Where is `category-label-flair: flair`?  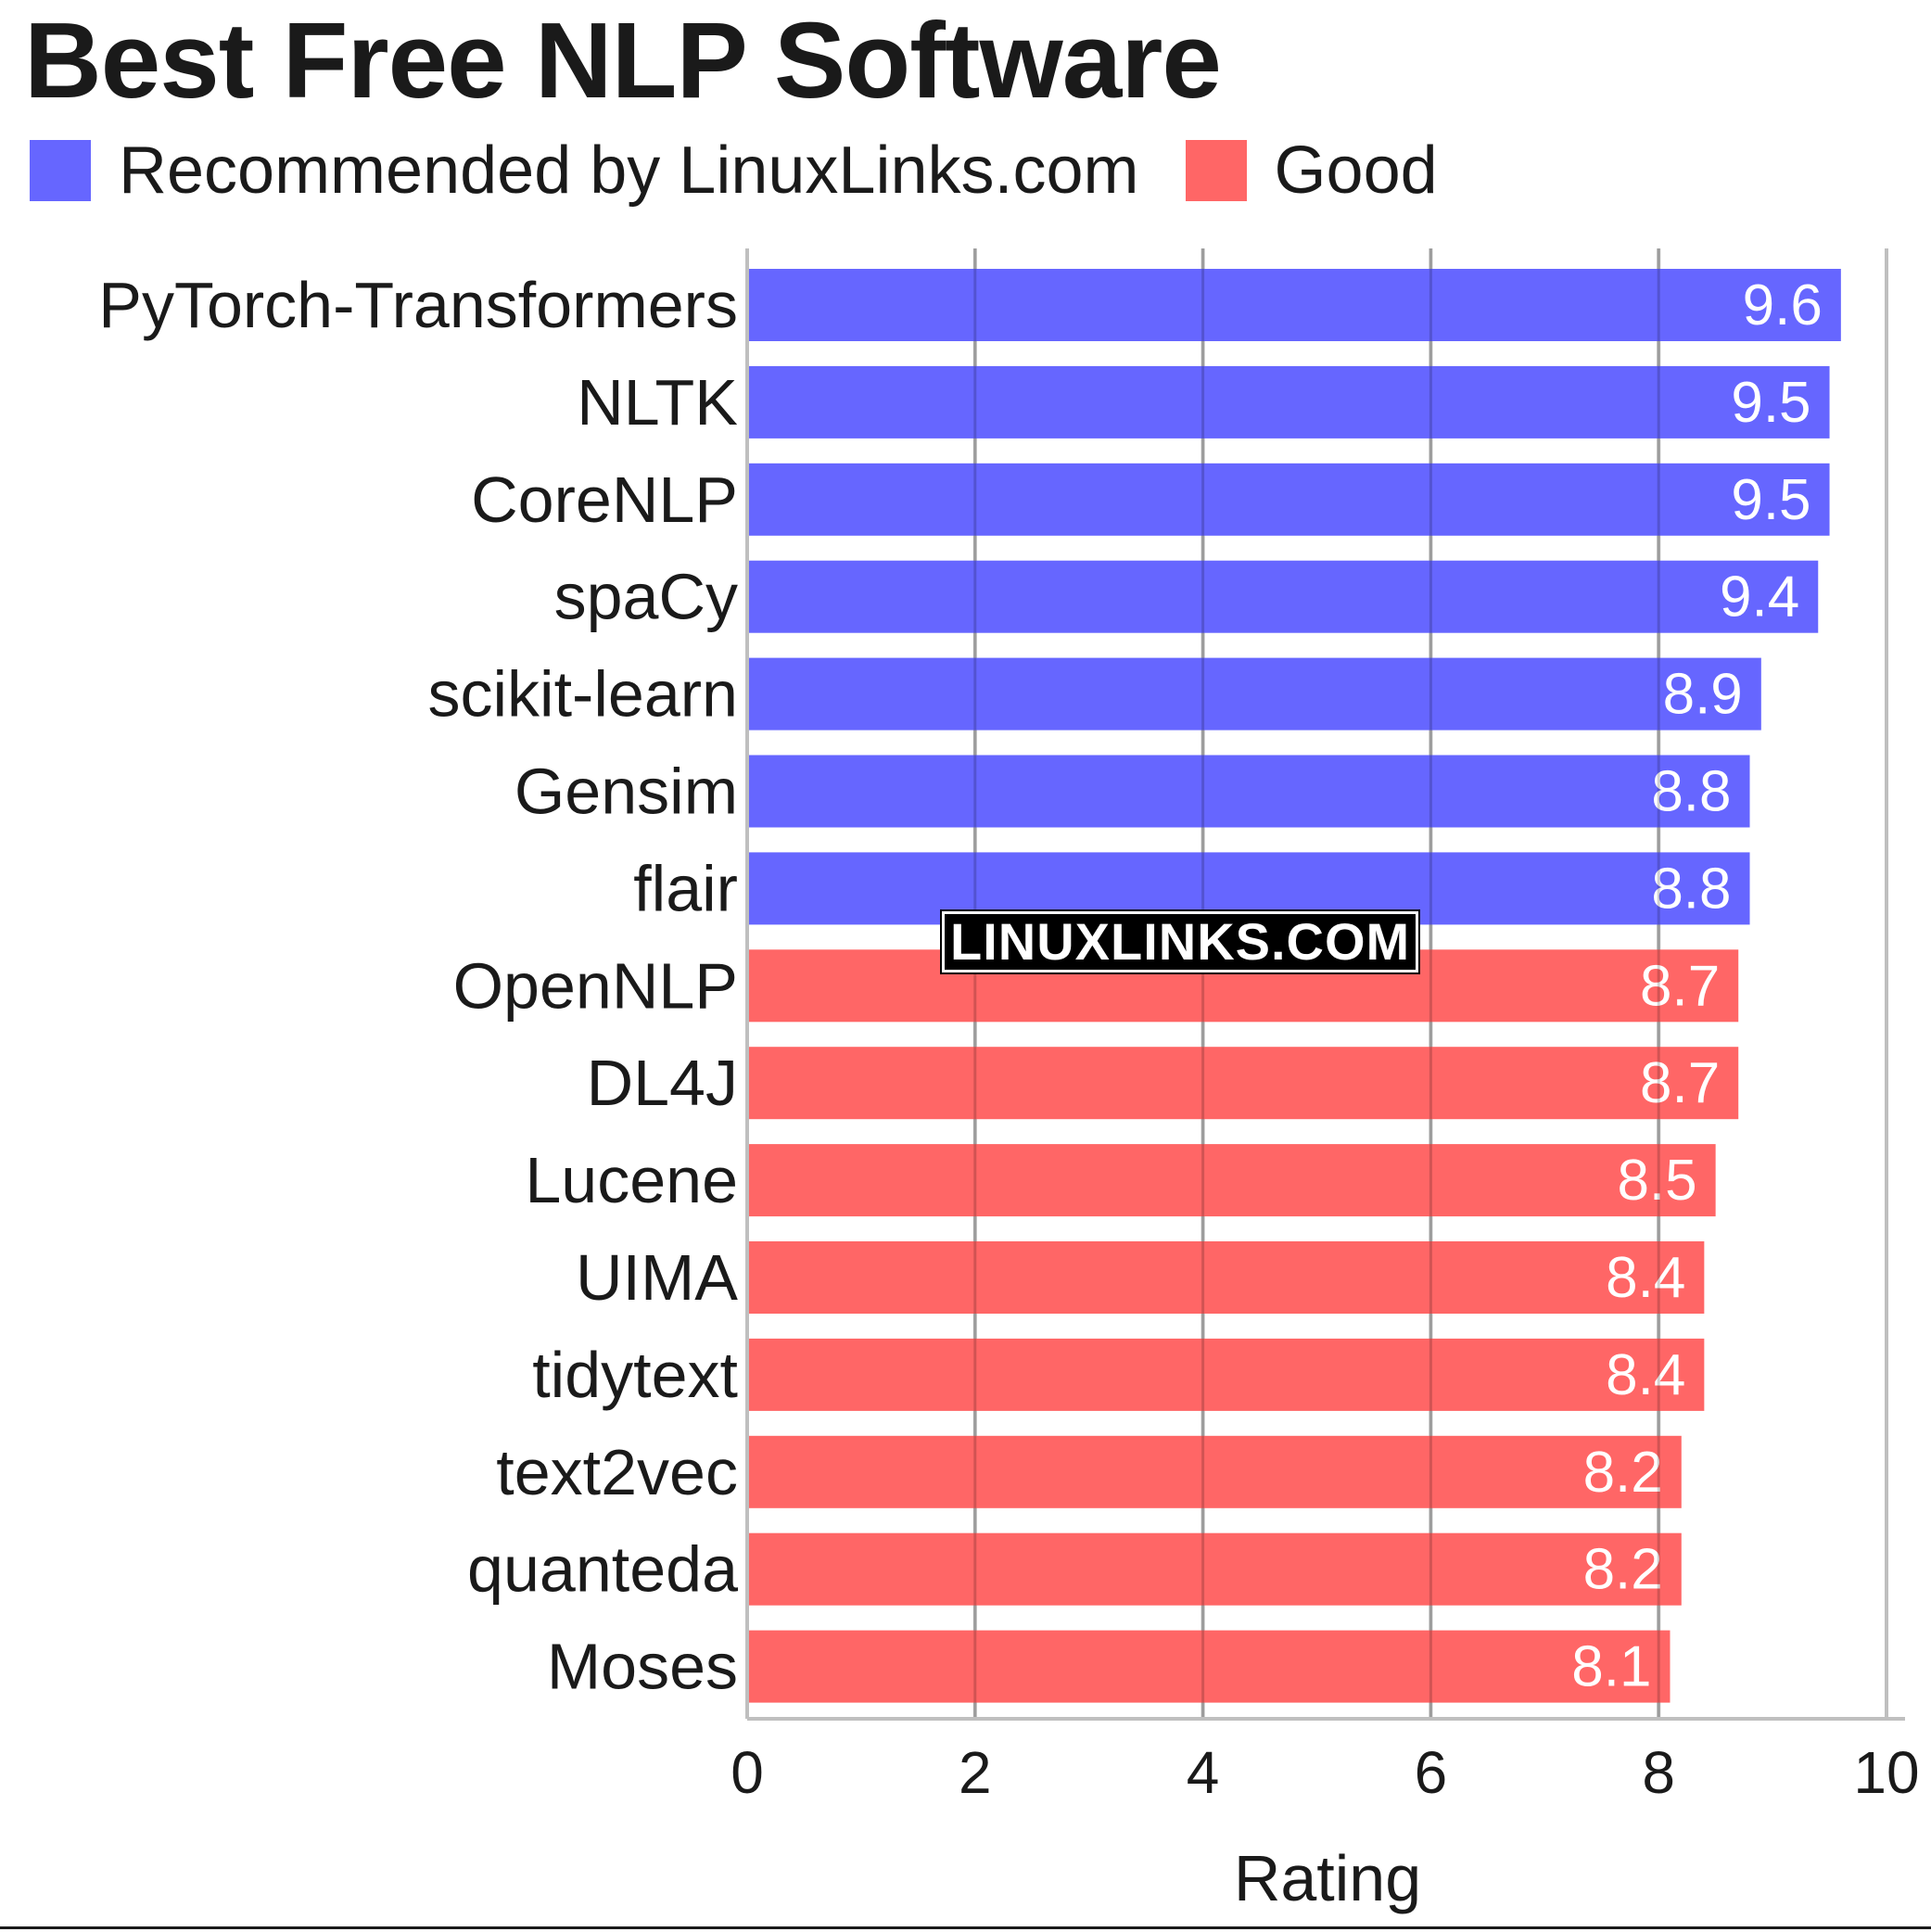
category-label-flair: flair is located at coordinates (685, 888).